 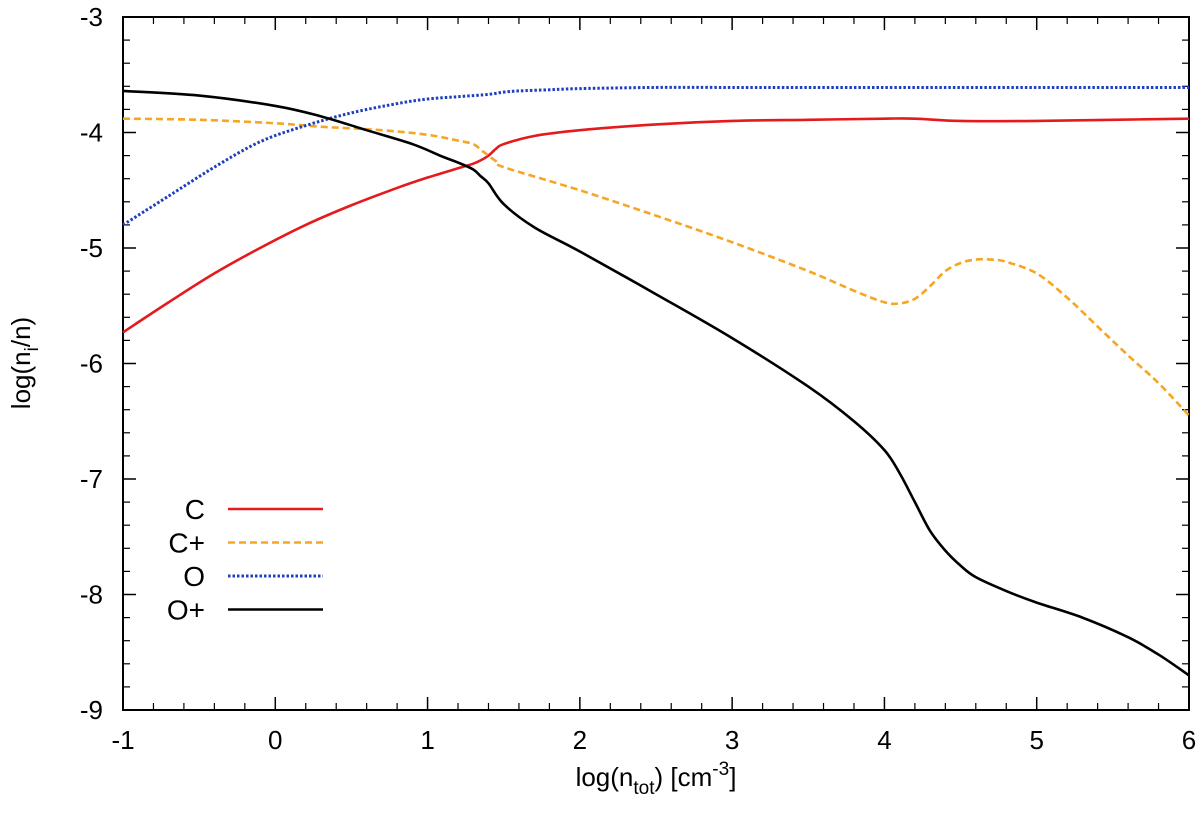 I want to click on x-tick-label: 4, so click(x=884, y=740).